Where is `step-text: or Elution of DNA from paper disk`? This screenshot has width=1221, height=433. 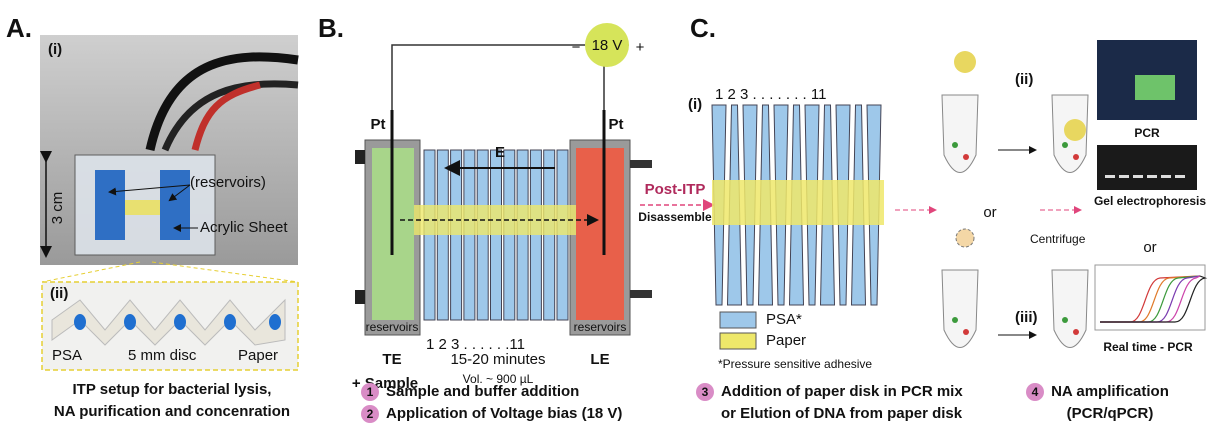 step-text: or Elution of DNA from paper disk is located at coordinates (842, 413).